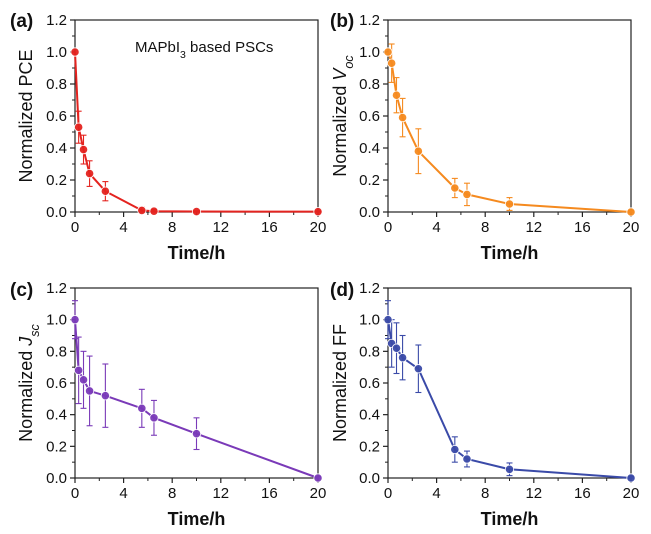 The width and height of the screenshot is (651, 534). I want to click on plot-frame, so click(509, 116).